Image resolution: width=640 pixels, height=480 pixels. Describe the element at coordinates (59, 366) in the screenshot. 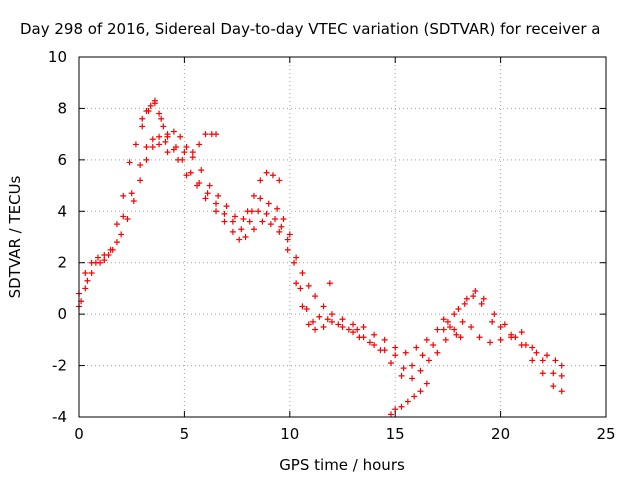

I see `y-tick-label: -2` at that location.